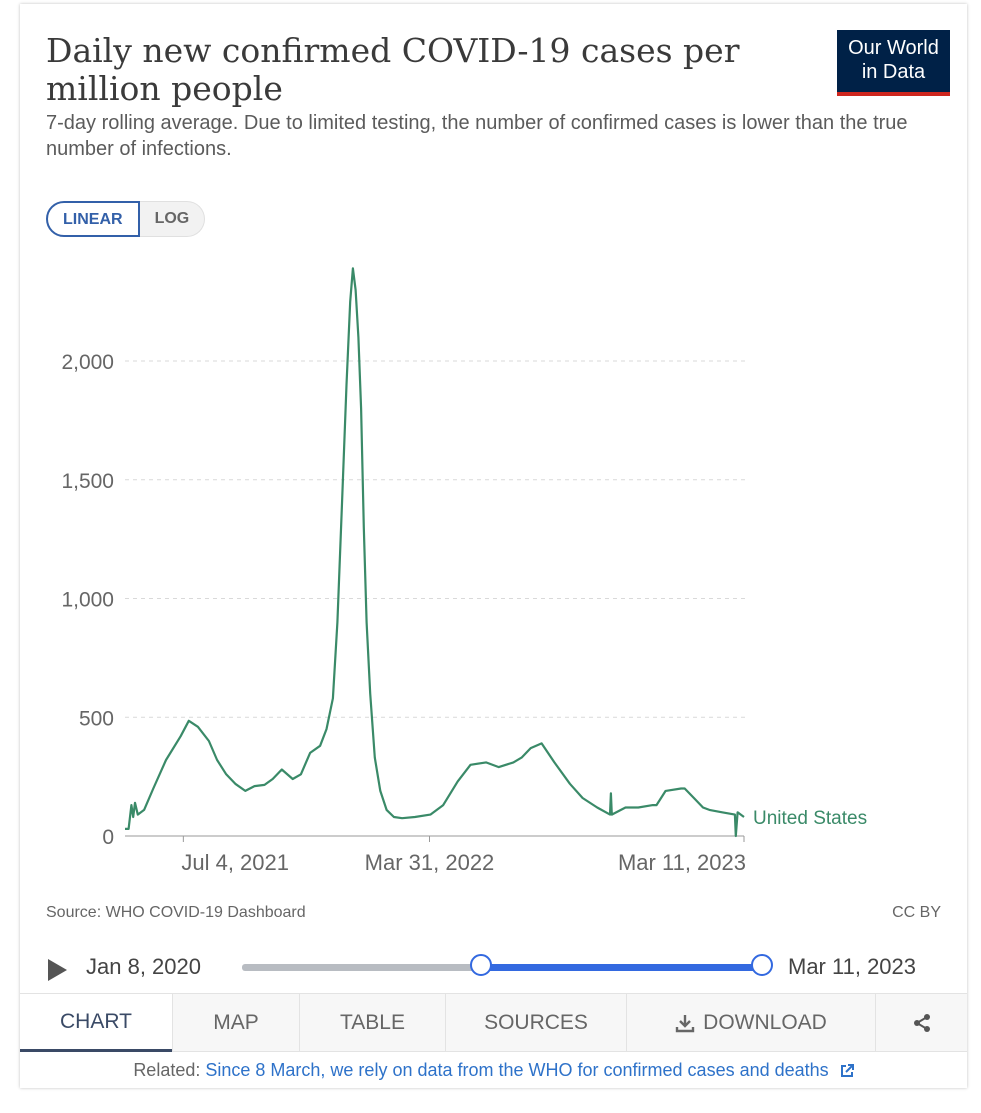  I want to click on log-button: LOG, so click(172, 219).